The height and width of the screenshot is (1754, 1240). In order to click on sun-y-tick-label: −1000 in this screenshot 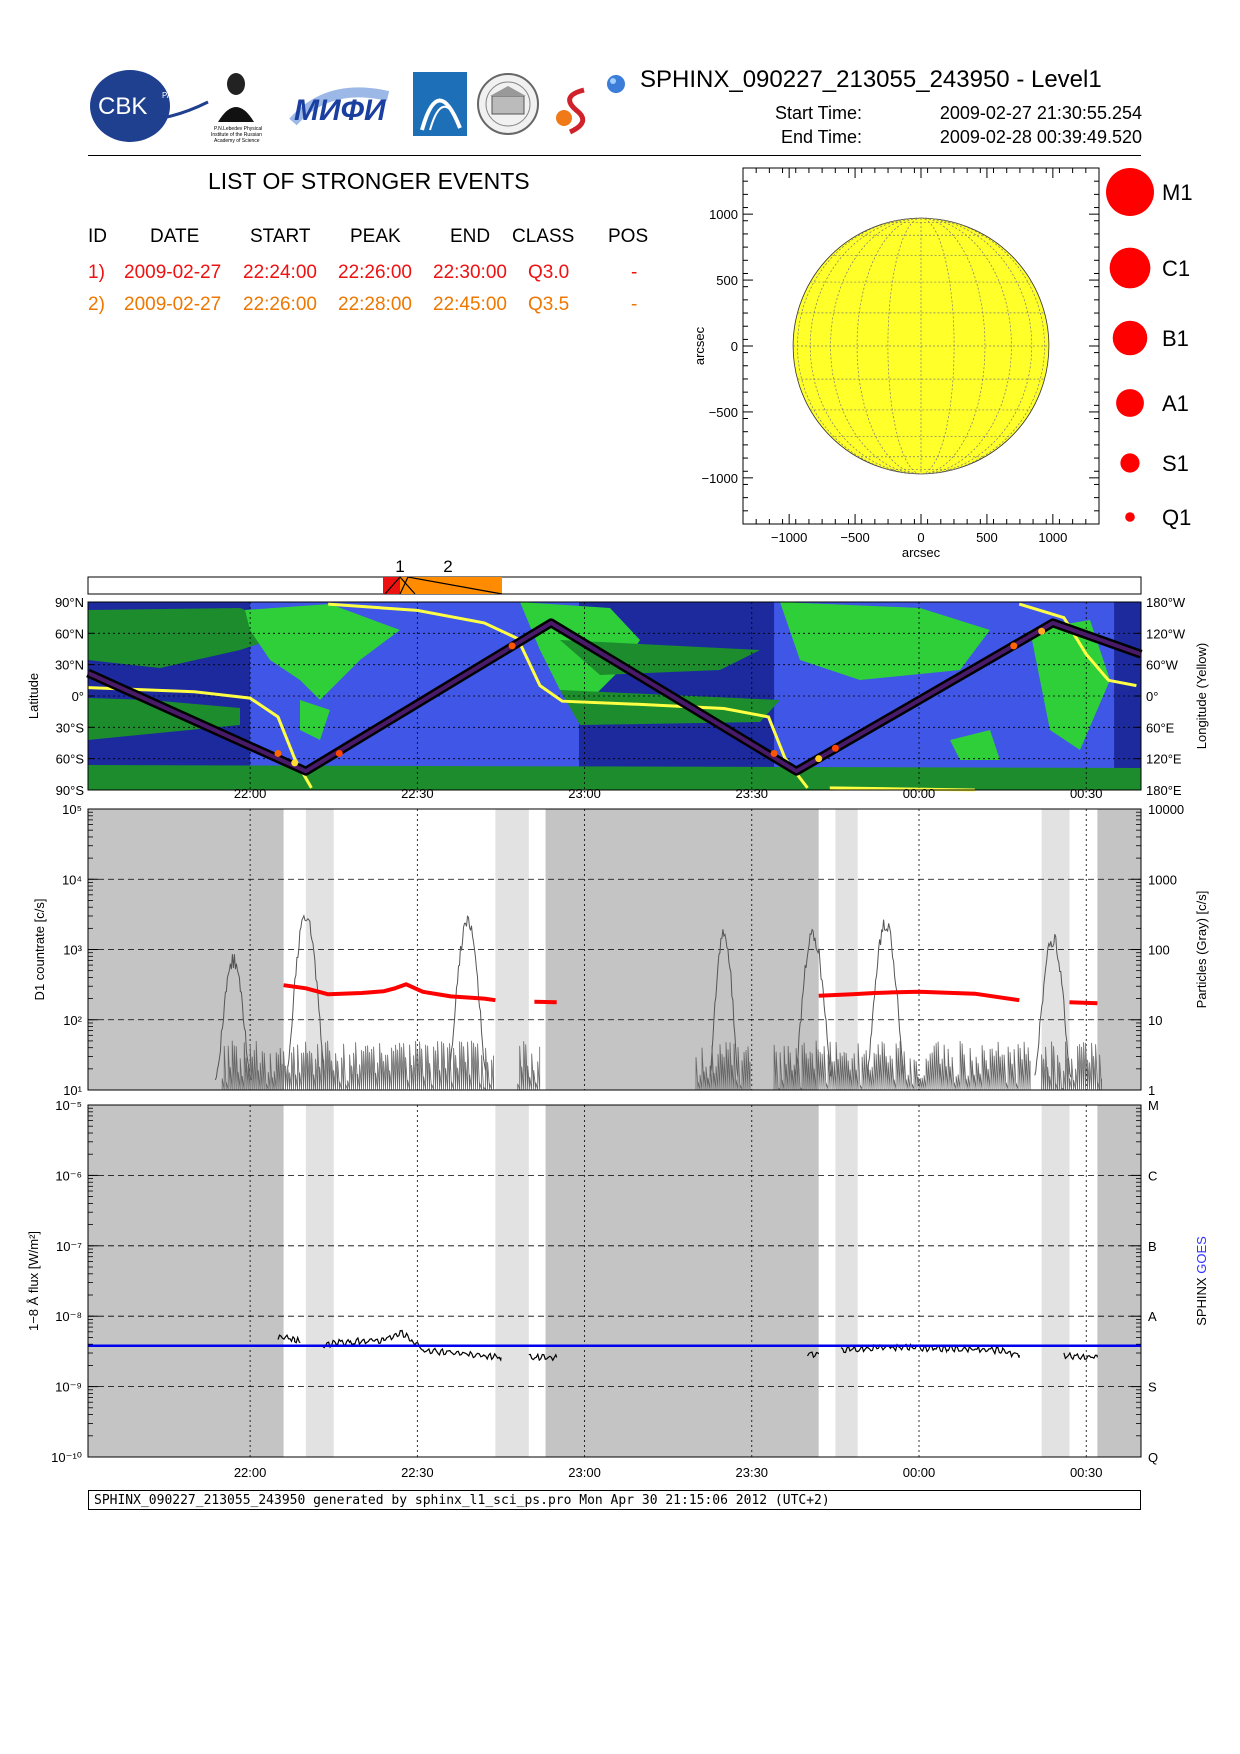, I will do `click(719, 478)`.